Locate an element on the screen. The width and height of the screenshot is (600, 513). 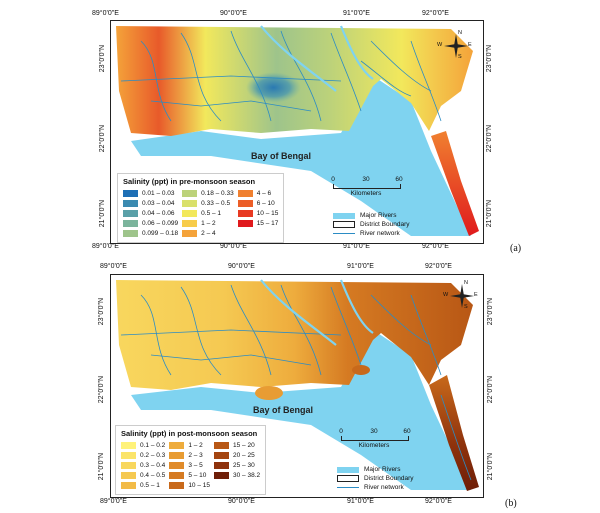
legend-item: 0.33 – 0.5 is located at coordinates (208, 203).